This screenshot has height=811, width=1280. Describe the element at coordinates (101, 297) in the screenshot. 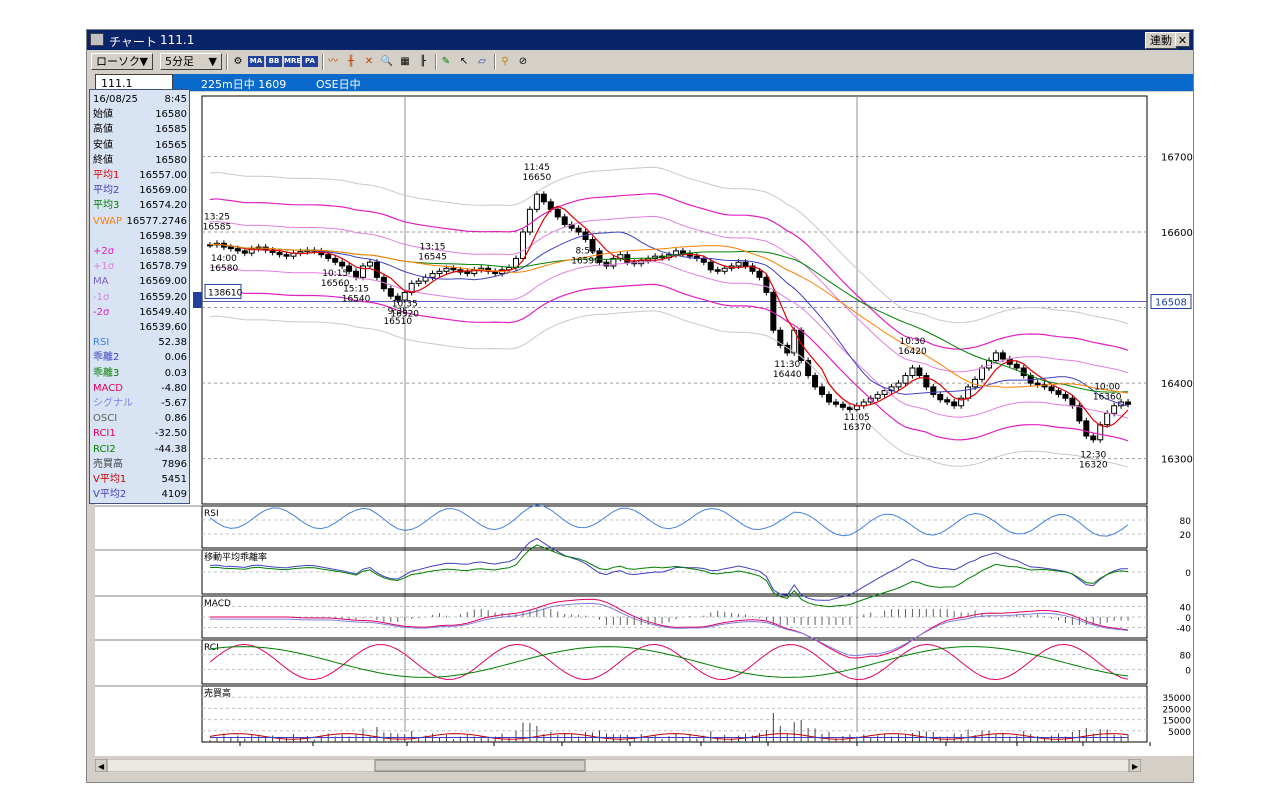

I see `data-panel-label: -1σ` at that location.